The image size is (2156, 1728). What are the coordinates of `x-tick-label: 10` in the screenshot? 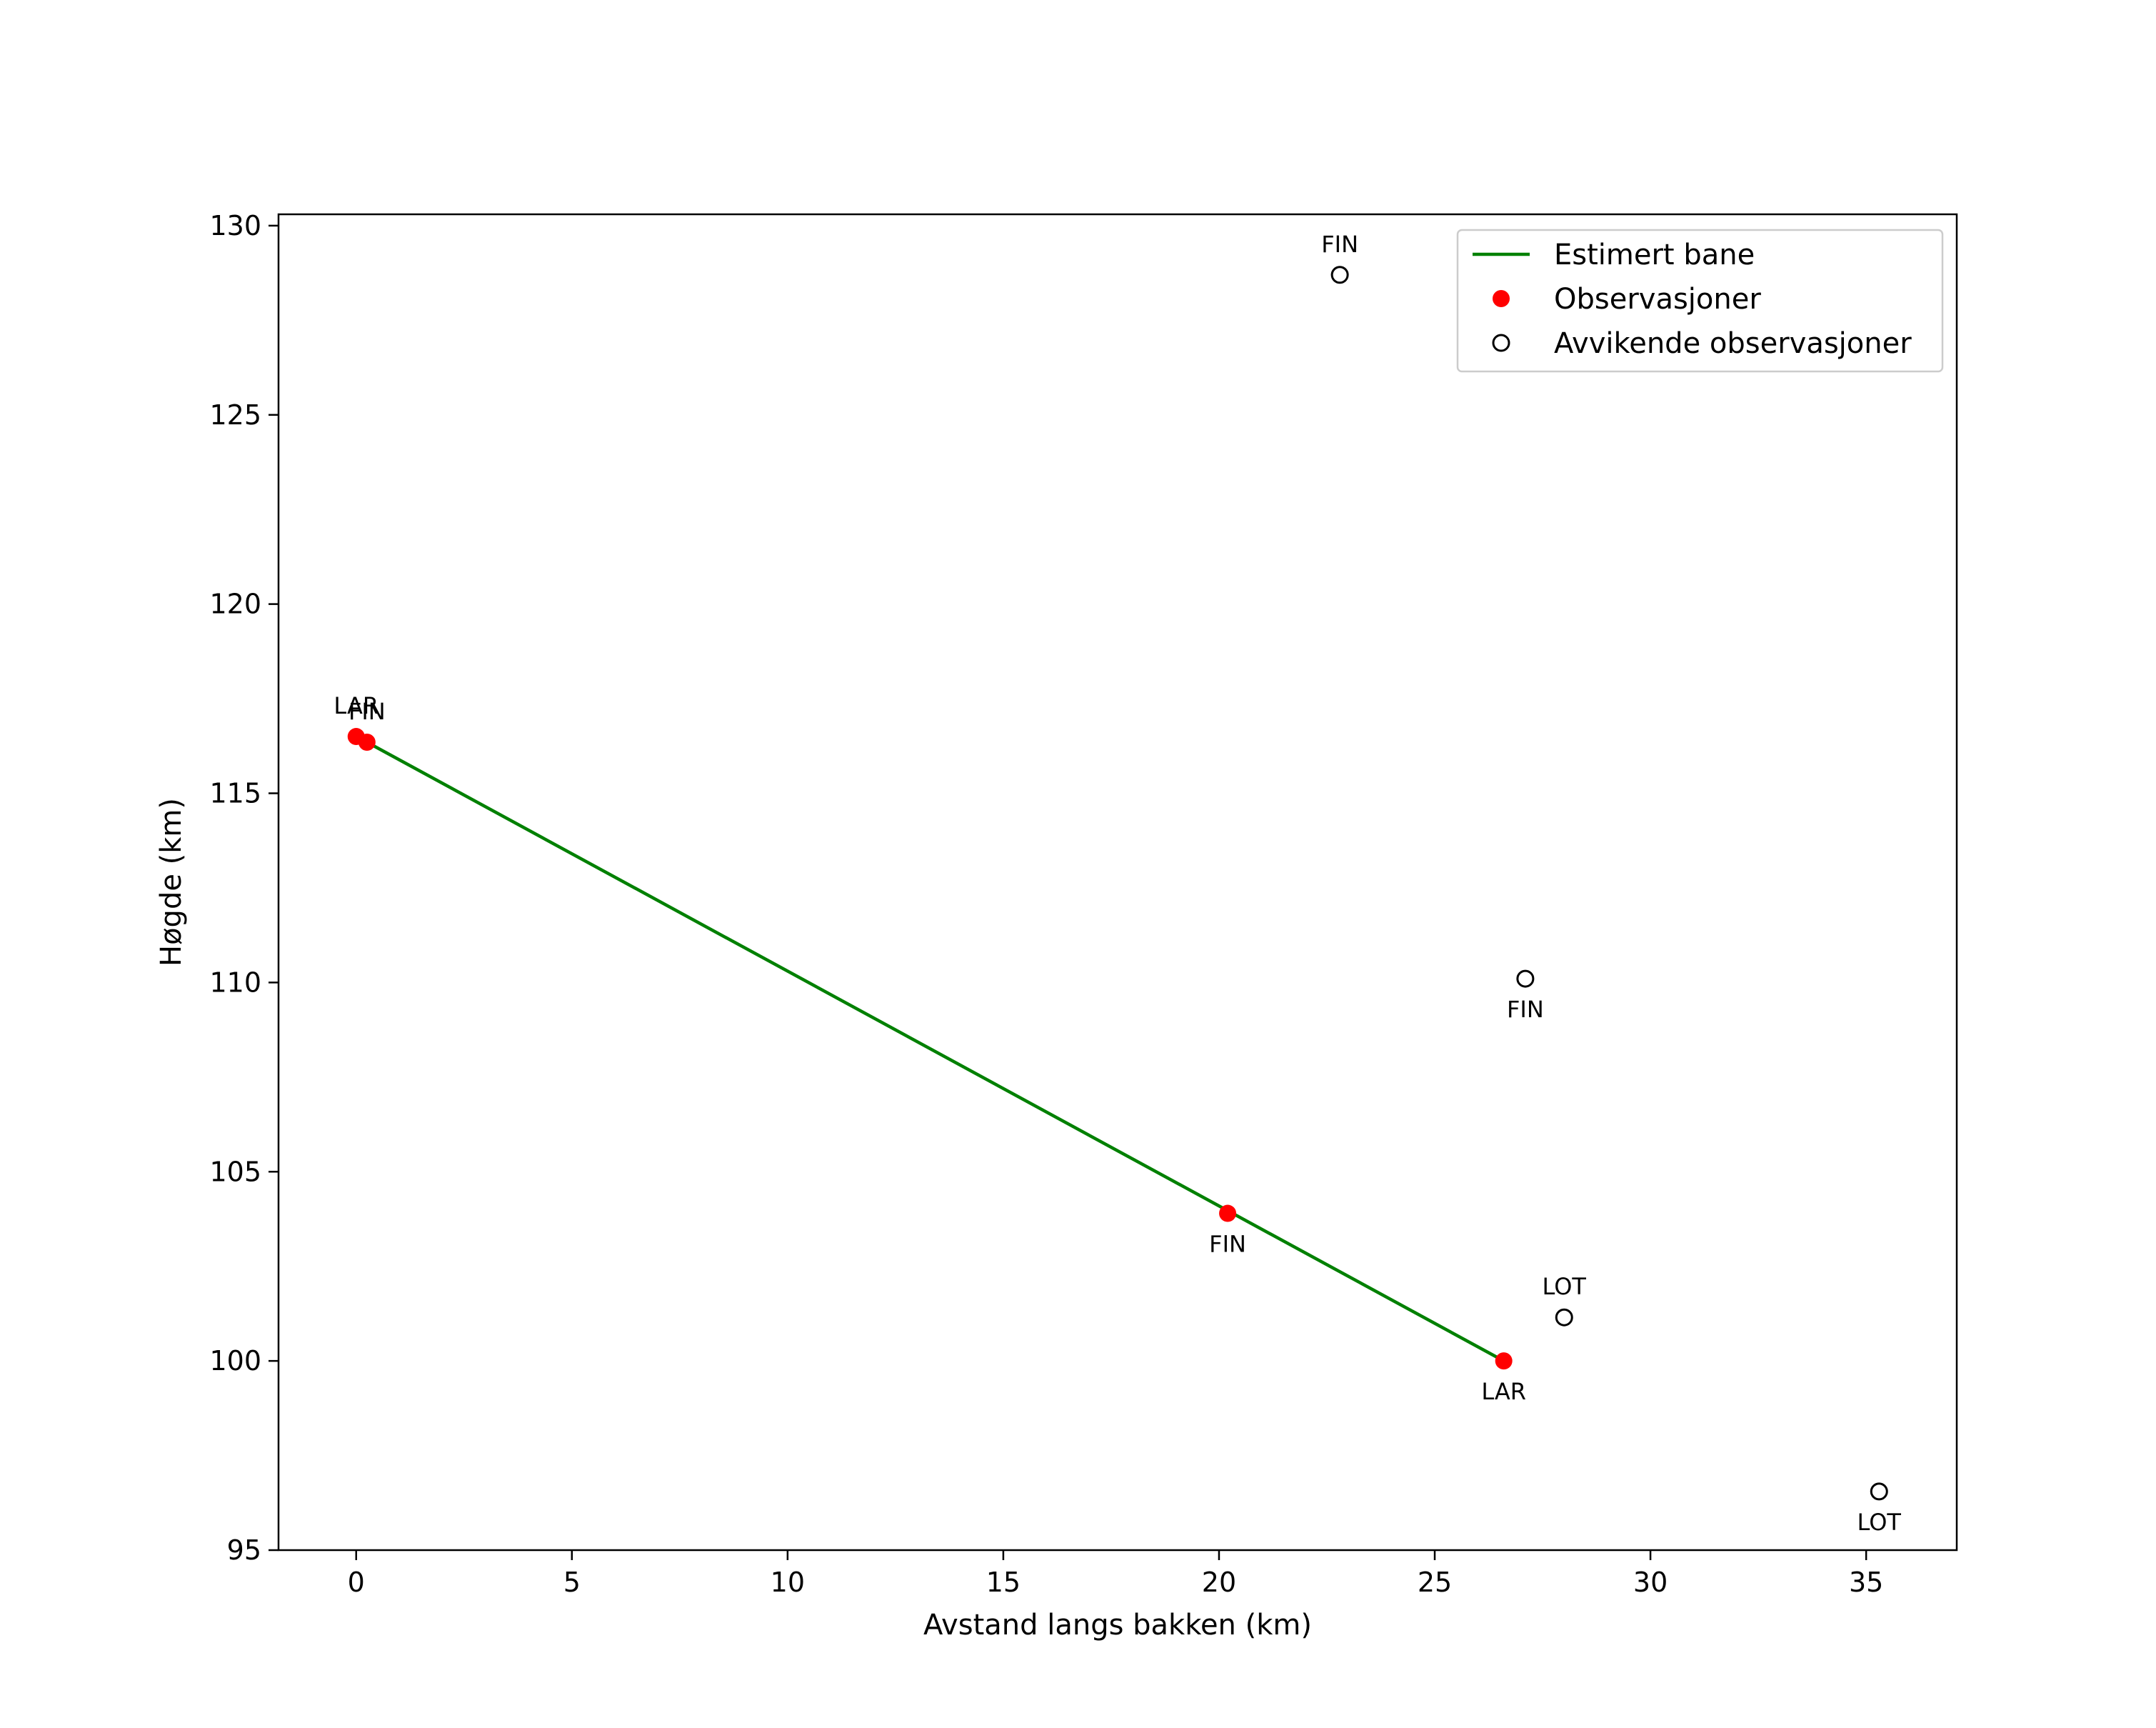 It's located at (788, 1582).